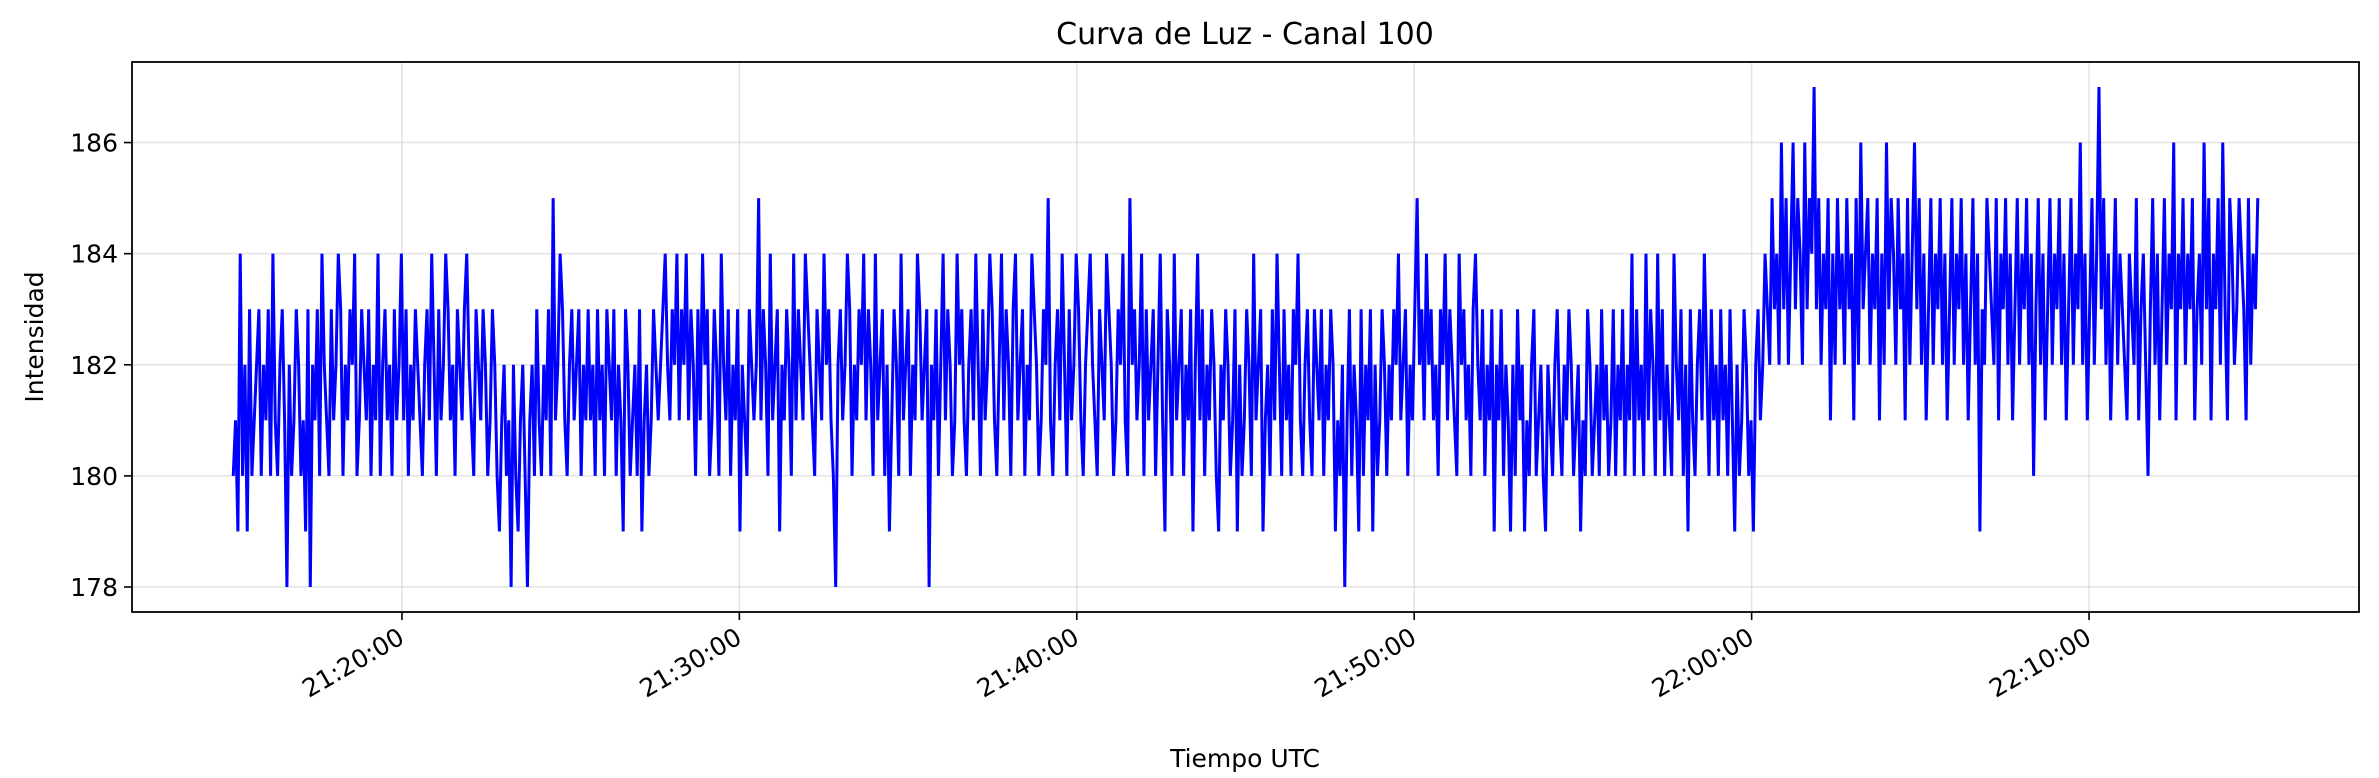 This screenshot has width=2379, height=778. What do you see at coordinates (94, 143) in the screenshot?
I see `y-tick-label: 186` at bounding box center [94, 143].